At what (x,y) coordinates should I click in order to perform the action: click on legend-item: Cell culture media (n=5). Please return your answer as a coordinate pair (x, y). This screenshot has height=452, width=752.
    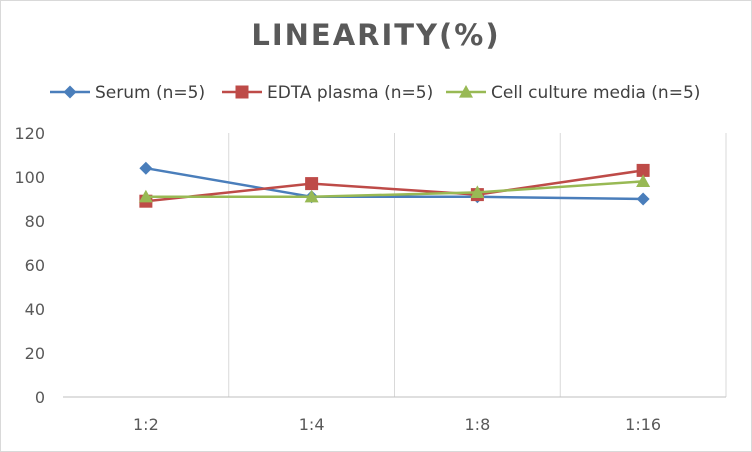
    Looking at the image, I should click on (573, 93).